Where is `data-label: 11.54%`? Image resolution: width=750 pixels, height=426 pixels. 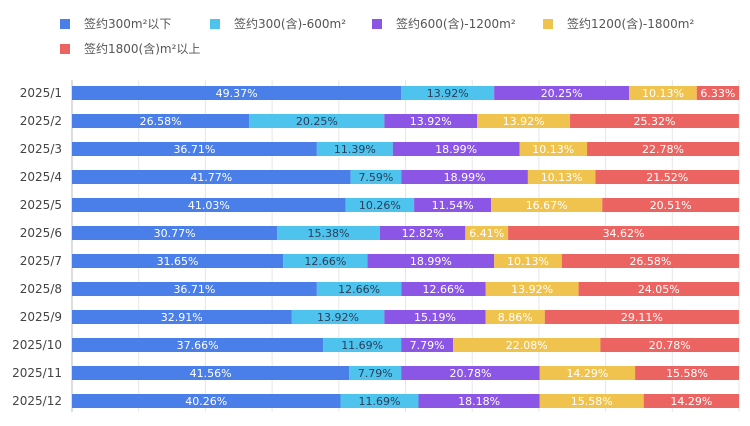
data-label: 11.54% is located at coordinates (453, 205).